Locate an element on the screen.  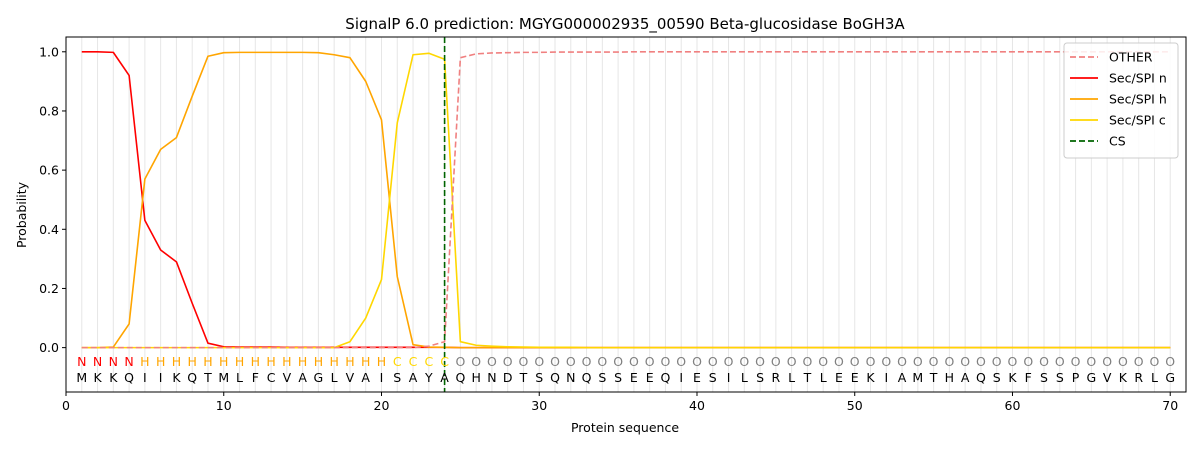
y-tick-label: 0.6 is located at coordinates (49, 170).